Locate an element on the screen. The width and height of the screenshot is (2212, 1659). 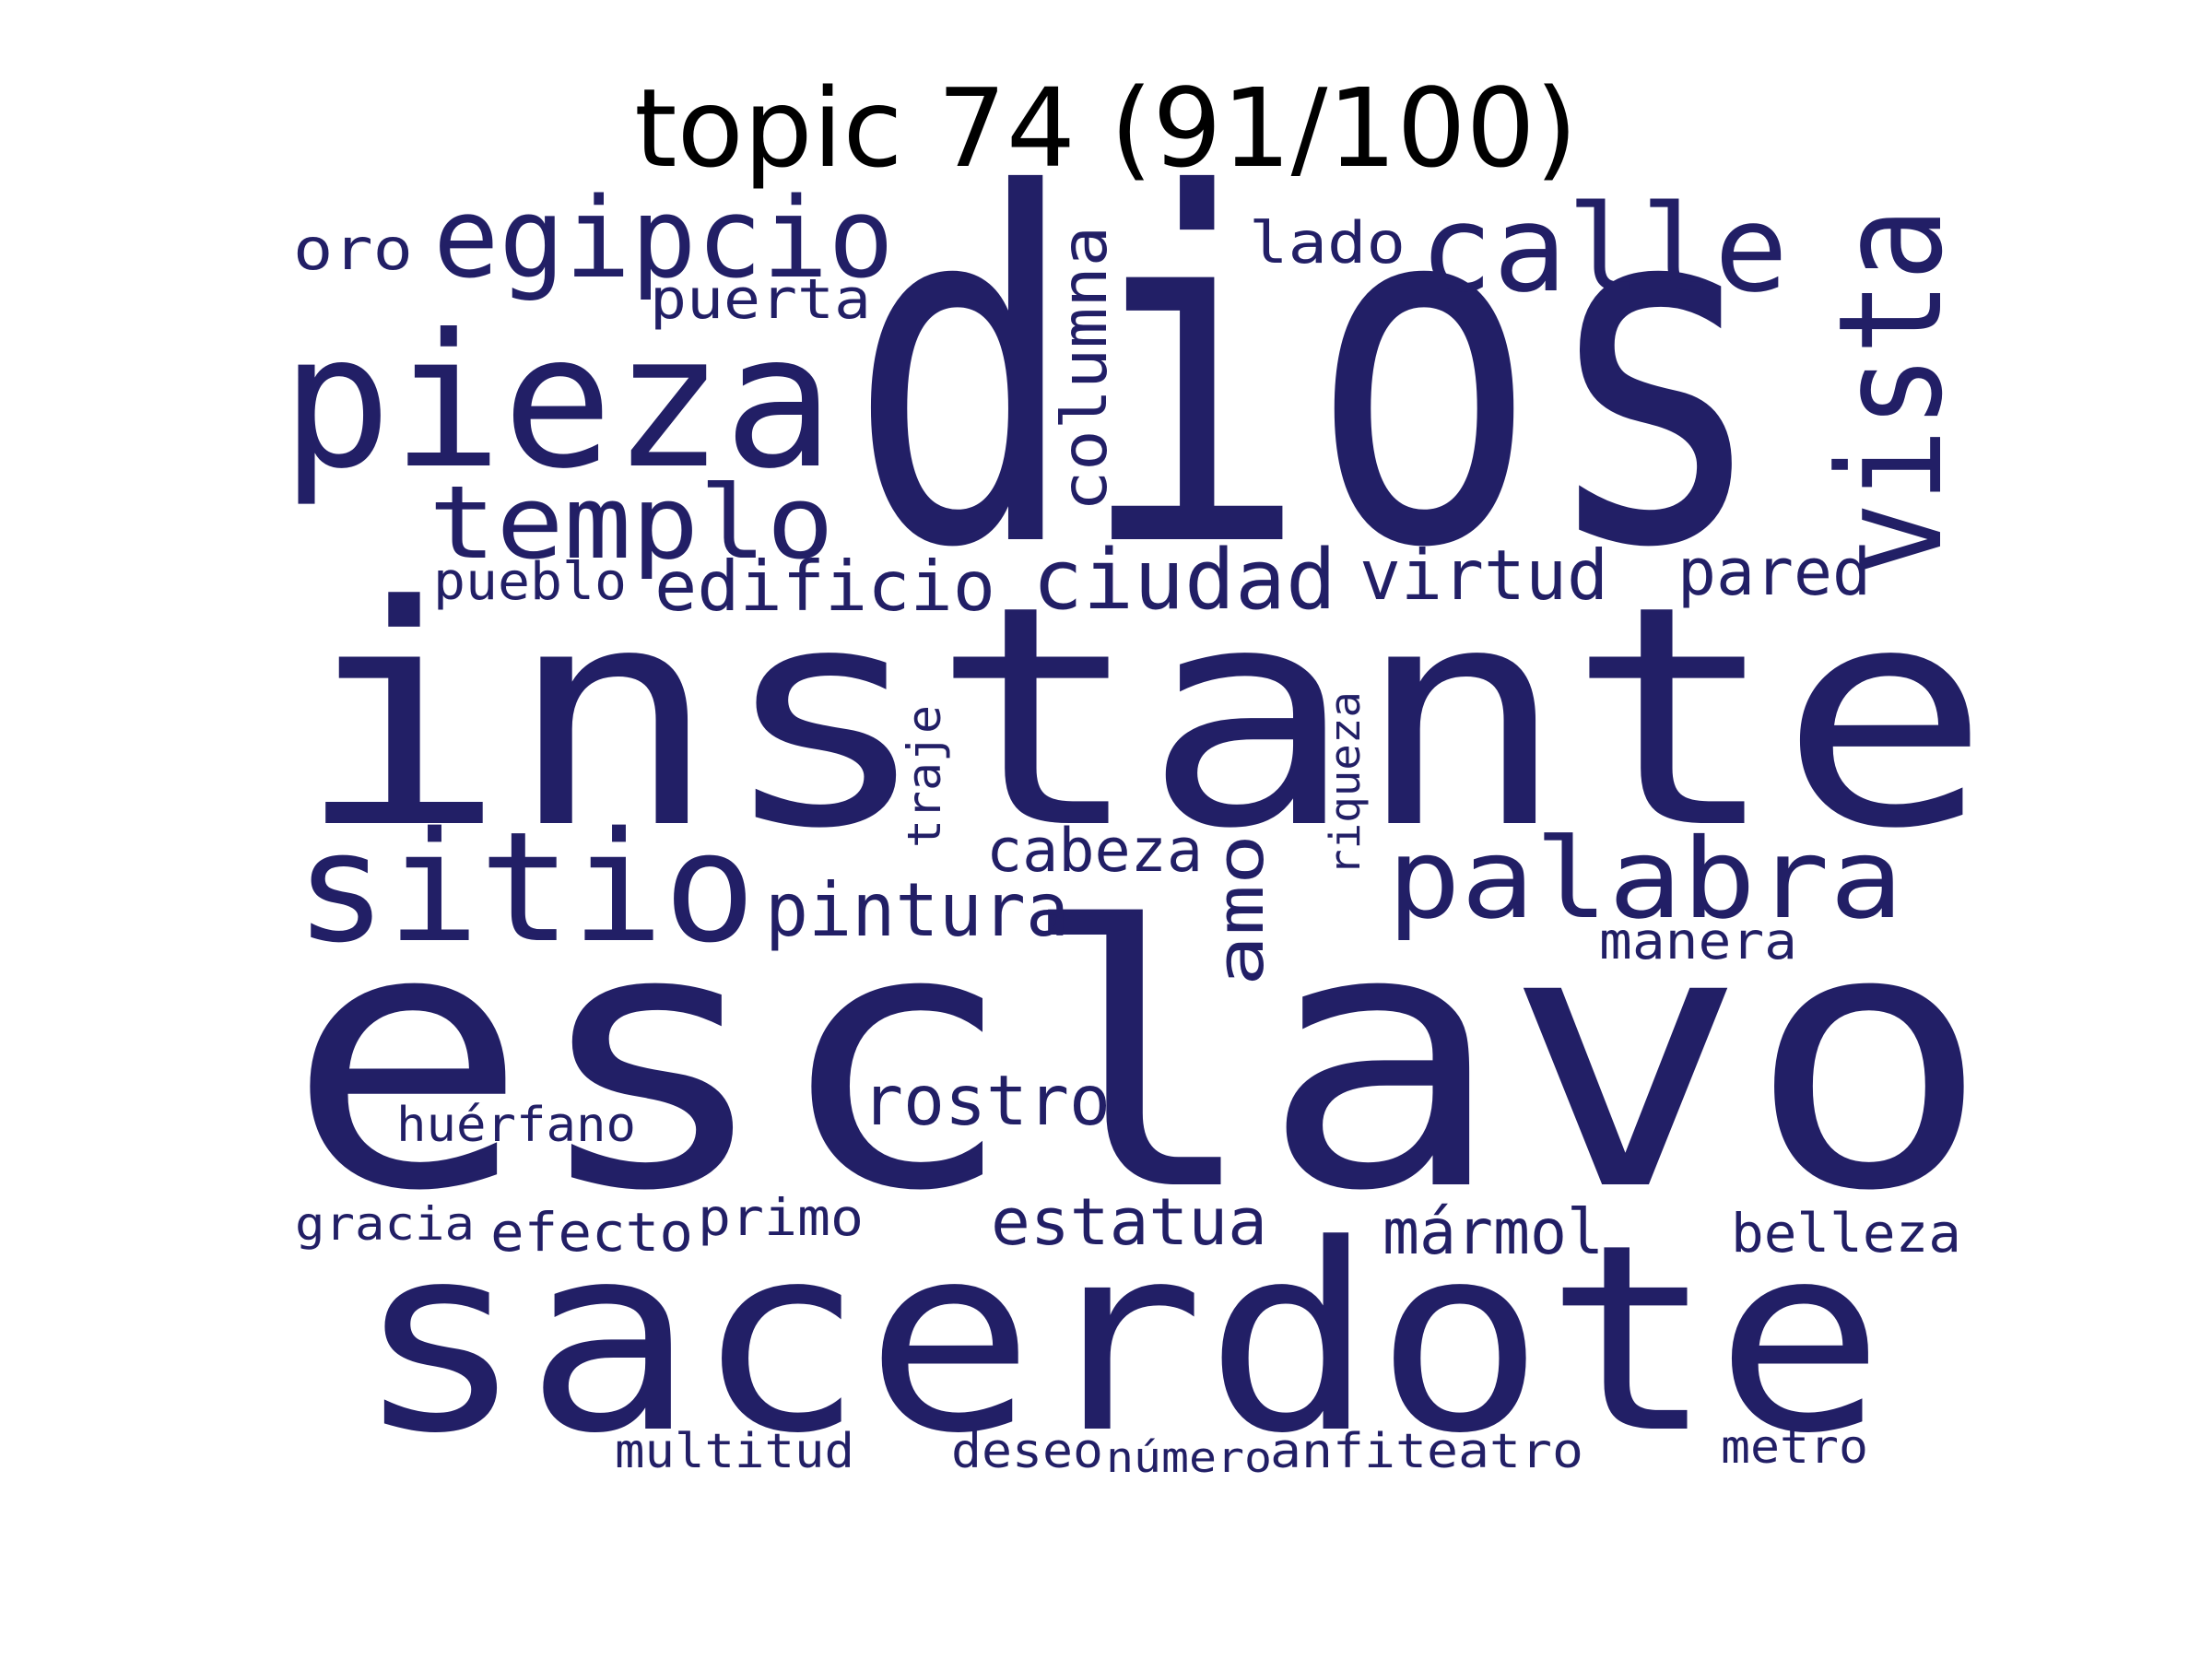
cloud-word-sacerdote: sacerdote is located at coordinates (1120, 1340).